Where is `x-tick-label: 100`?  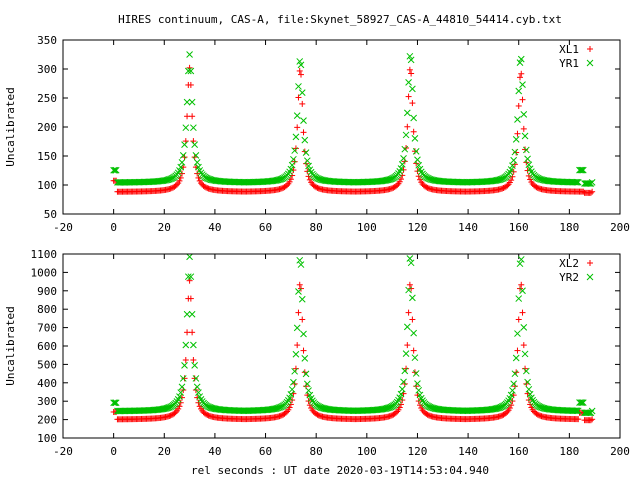 x-tick-label: 100 is located at coordinates (367, 227).